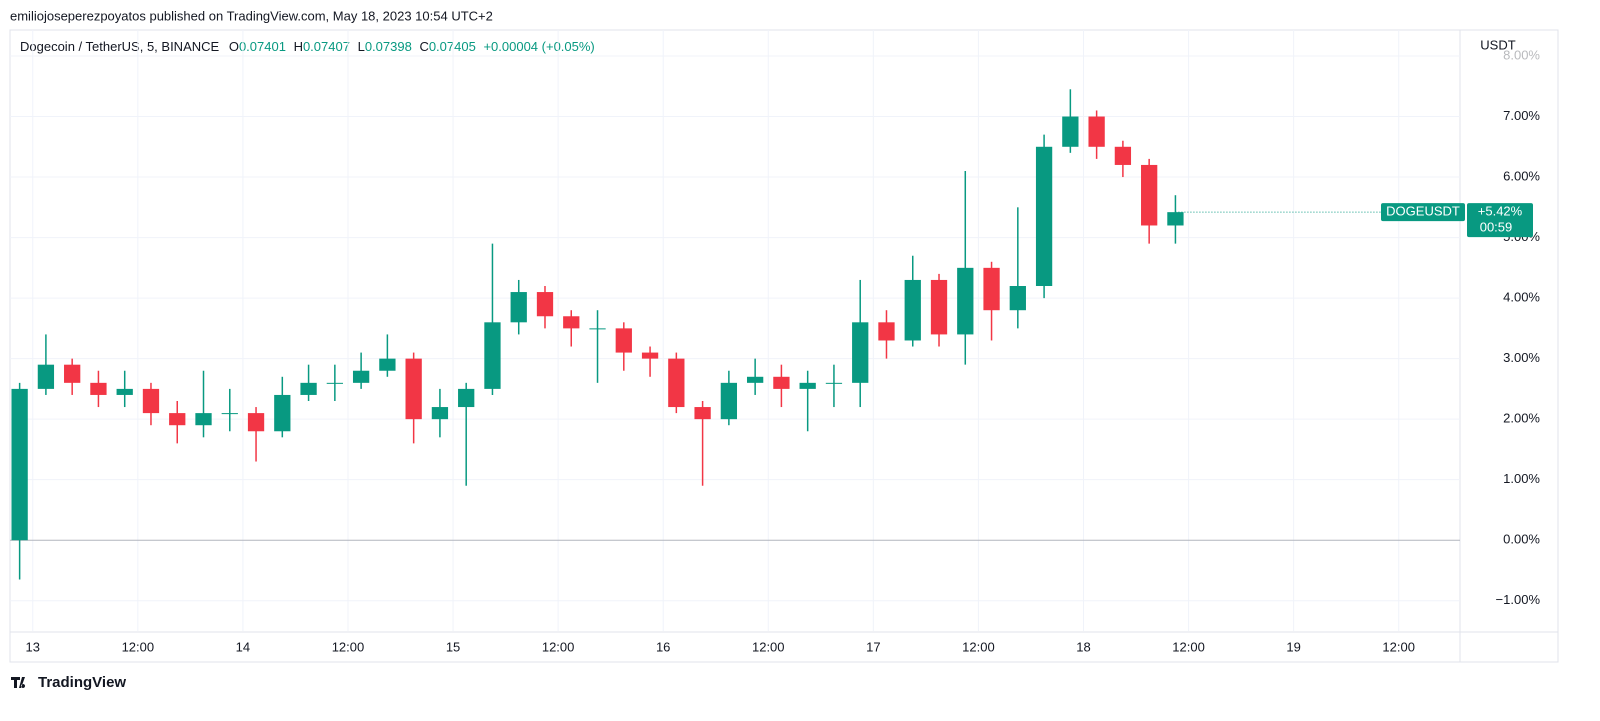 The height and width of the screenshot is (721, 1600). What do you see at coordinates (1521, 418) in the screenshot?
I see `y-tick-label: 2.00%` at bounding box center [1521, 418].